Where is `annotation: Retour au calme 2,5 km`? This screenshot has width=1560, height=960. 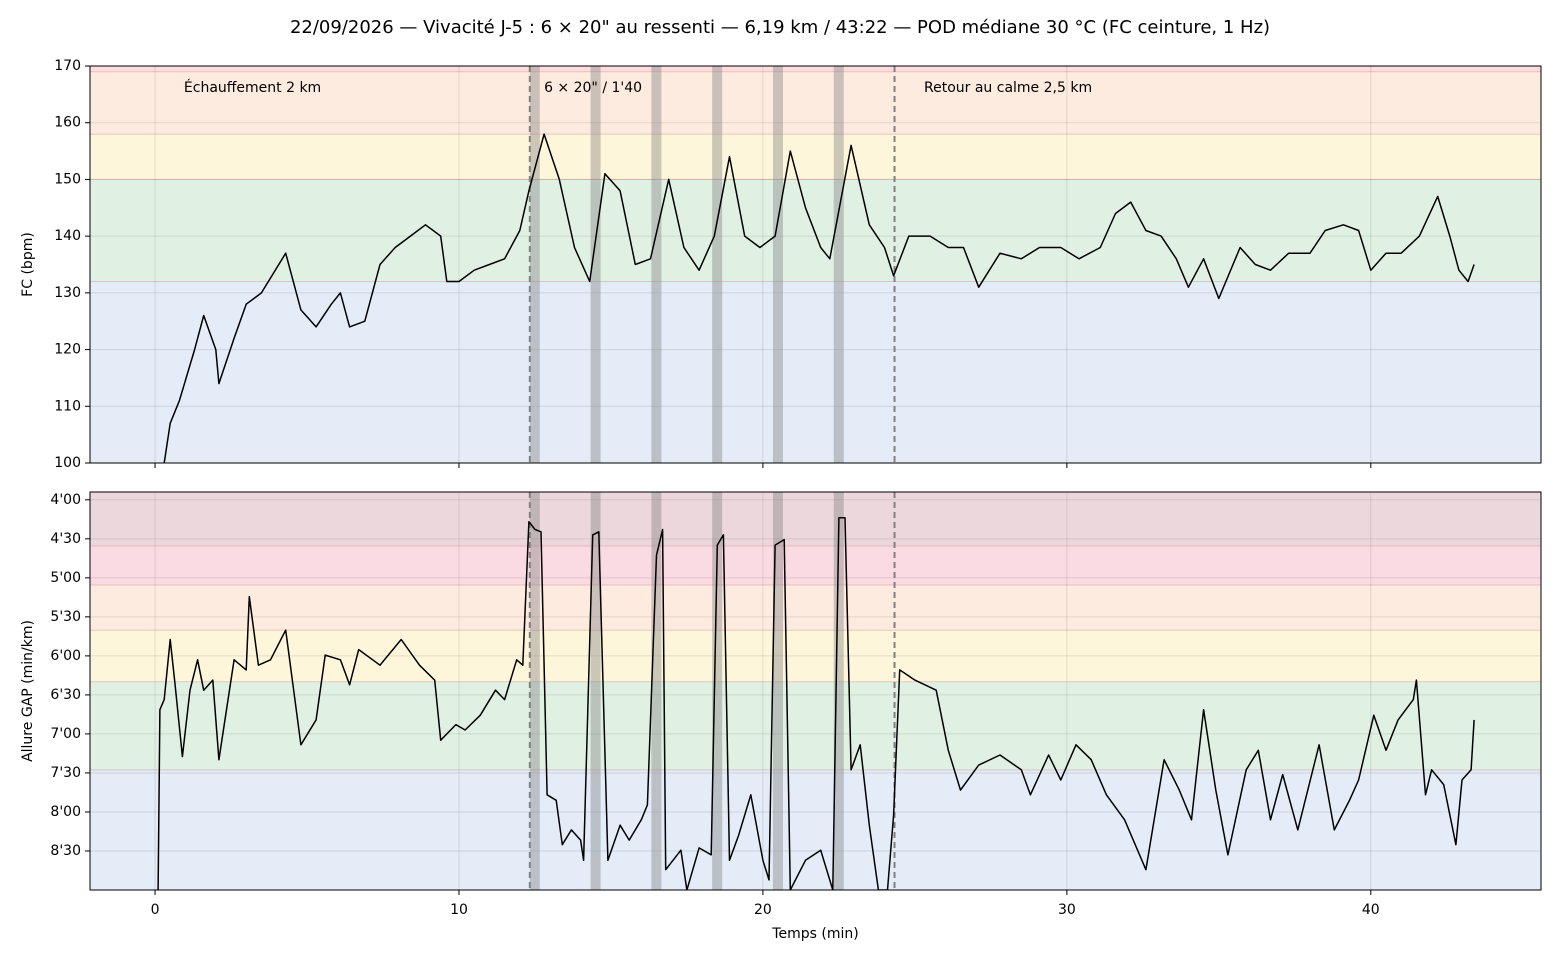 annotation: Retour au calme 2,5 km is located at coordinates (1008, 88).